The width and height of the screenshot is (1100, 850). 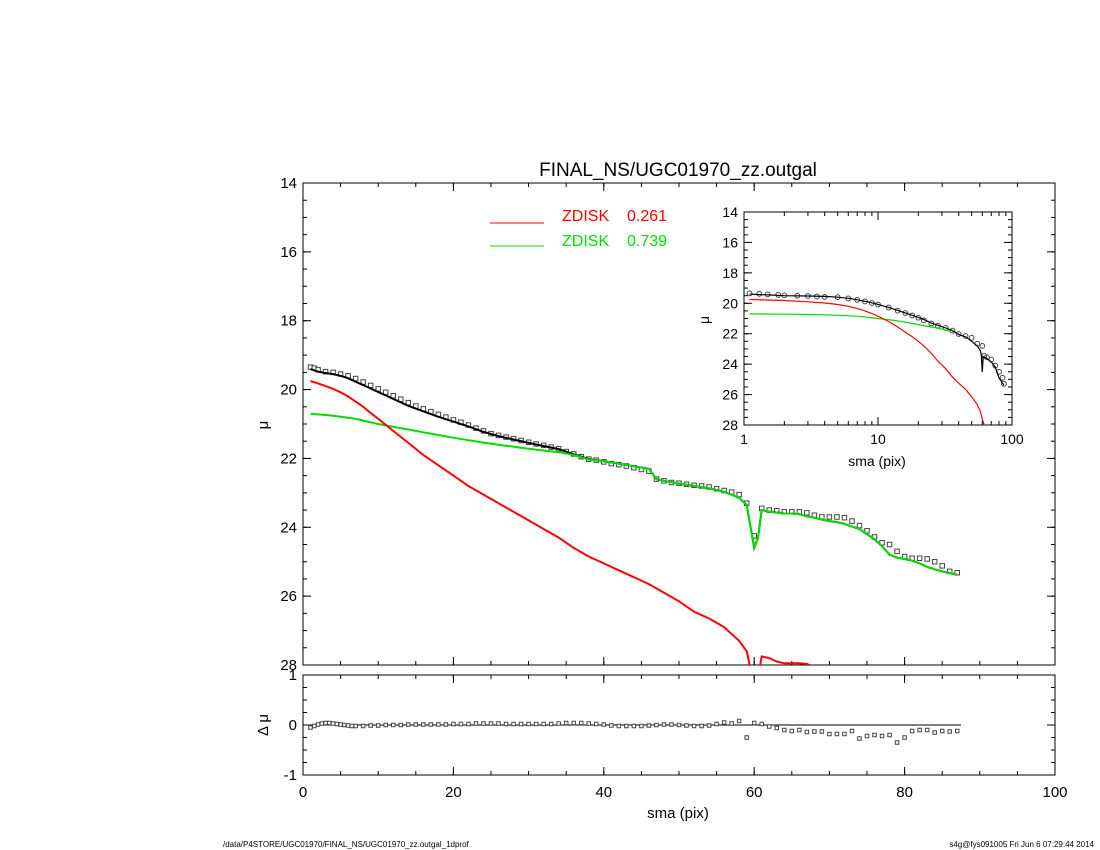 I want to click on main-ytick-label: 22, so click(x=288, y=458).